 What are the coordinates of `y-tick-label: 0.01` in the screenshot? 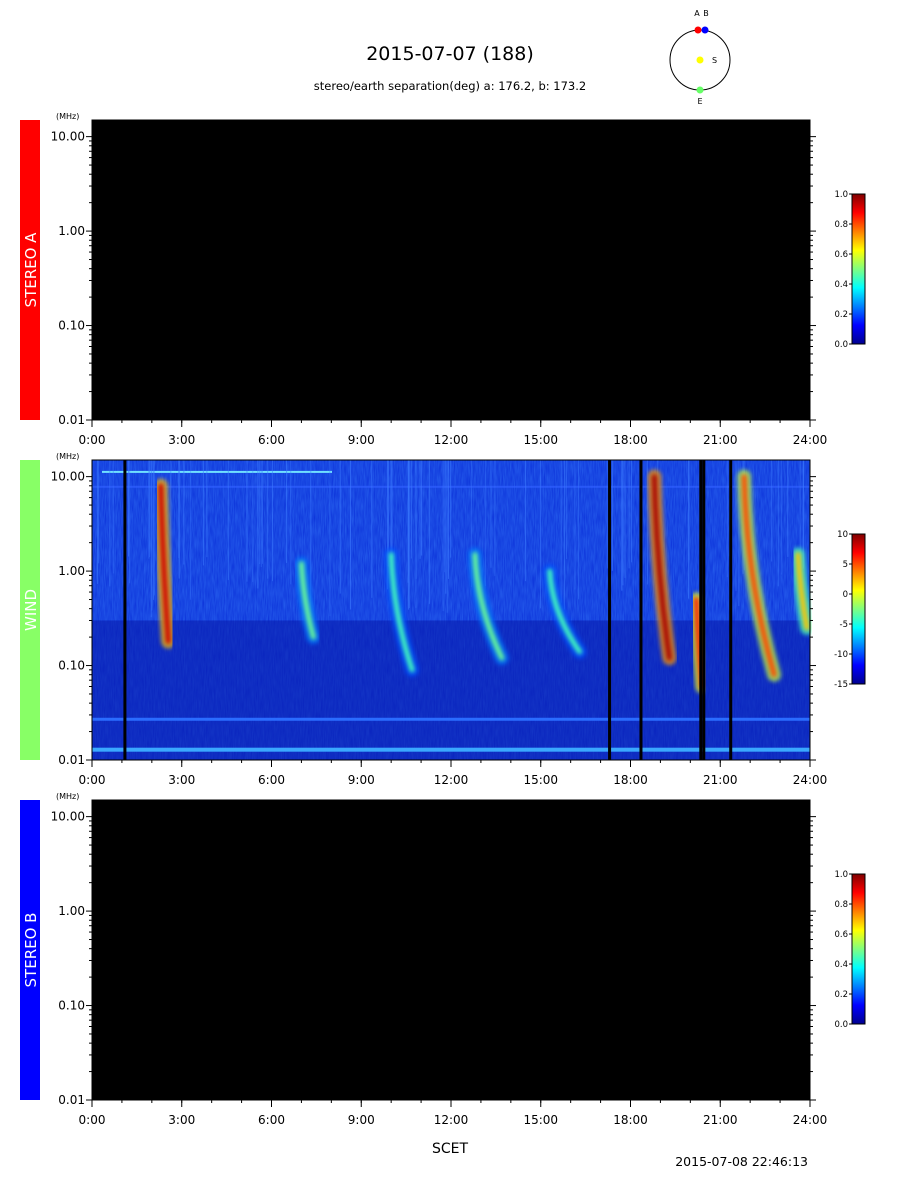 It's located at (71, 420).